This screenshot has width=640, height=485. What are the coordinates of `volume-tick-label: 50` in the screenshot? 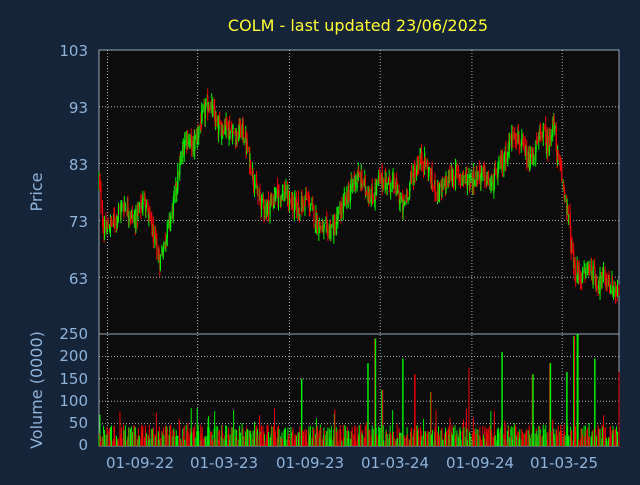 It's located at (78, 423).